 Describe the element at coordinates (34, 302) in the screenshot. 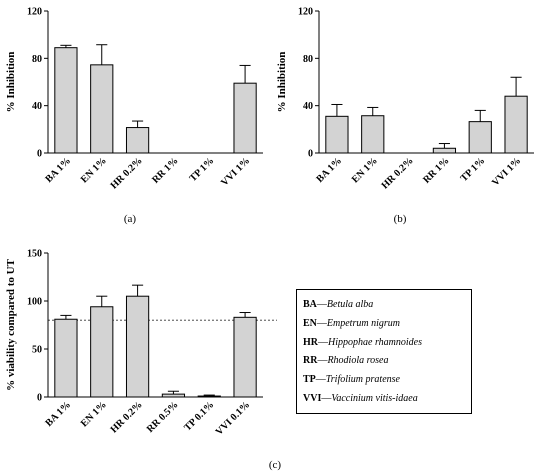

I see `y-tick-label: 100` at that location.